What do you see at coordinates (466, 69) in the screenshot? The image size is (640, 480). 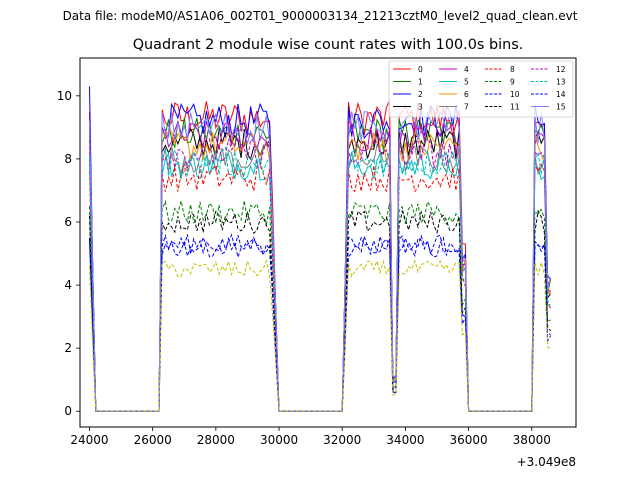 I see `legend-label: 4` at bounding box center [466, 69].